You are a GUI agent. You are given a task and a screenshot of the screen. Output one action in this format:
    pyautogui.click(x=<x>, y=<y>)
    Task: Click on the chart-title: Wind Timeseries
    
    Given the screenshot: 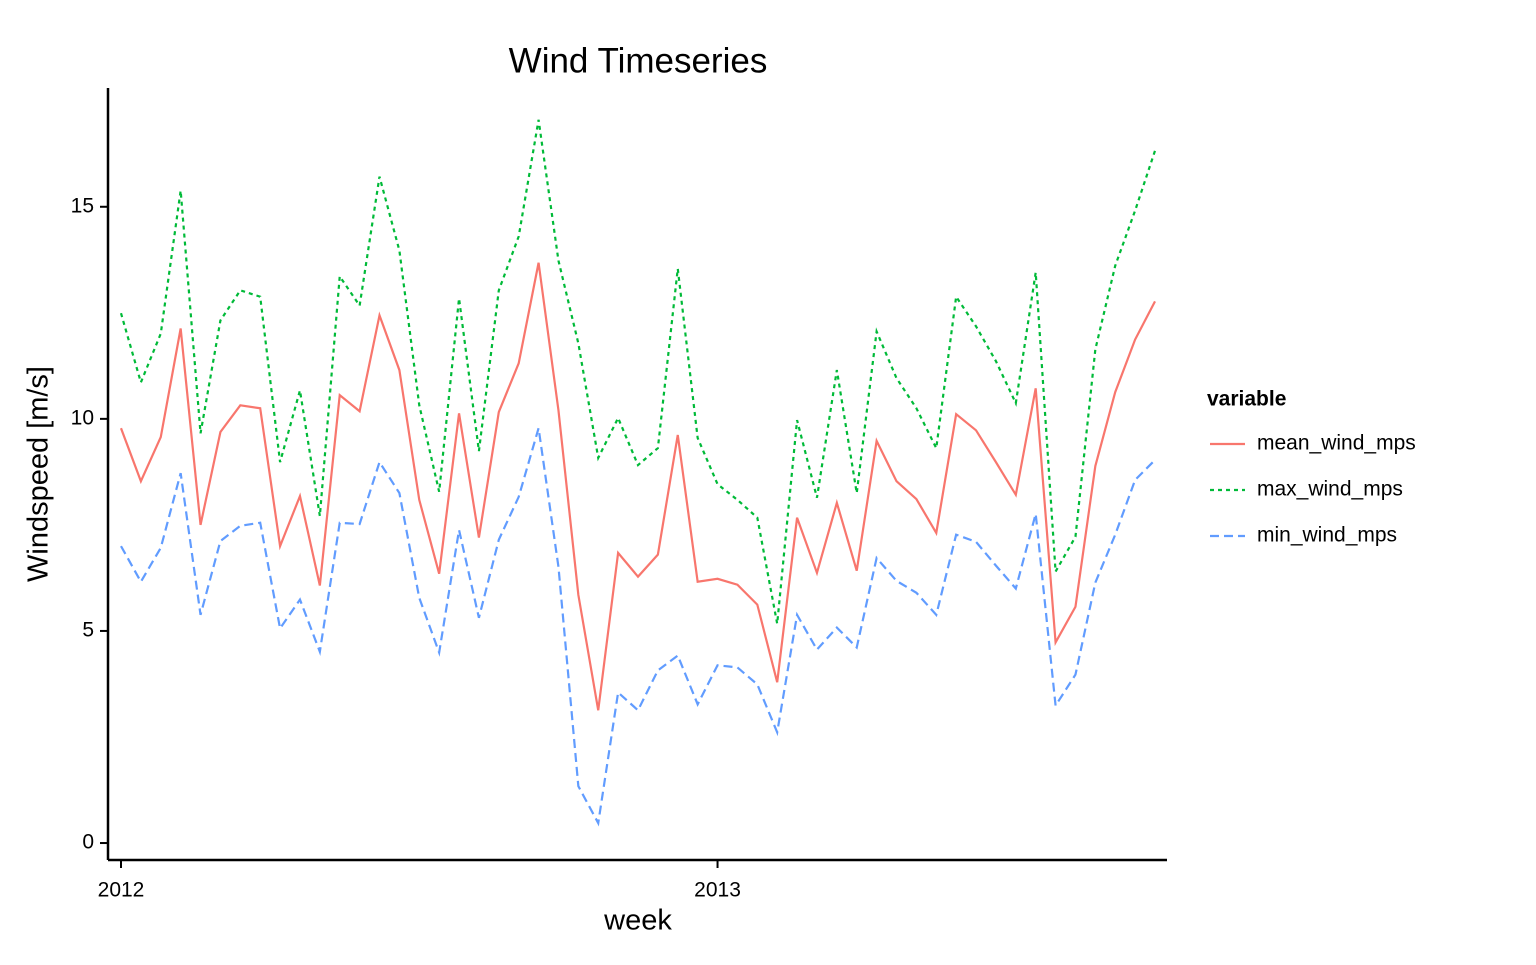 What is the action you would take?
    pyautogui.click(x=638, y=60)
    